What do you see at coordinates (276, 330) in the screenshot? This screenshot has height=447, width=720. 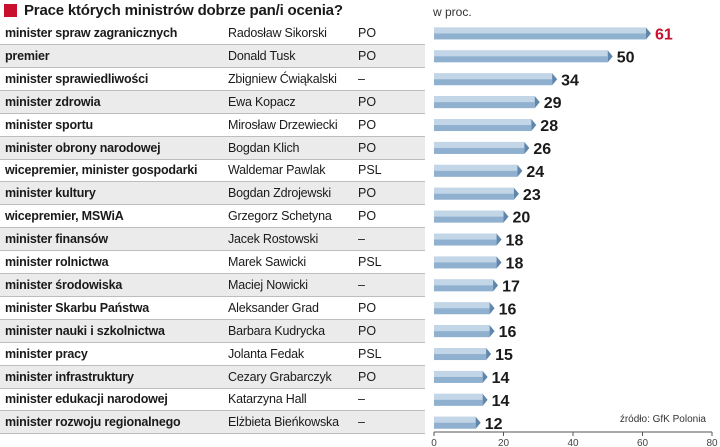 I see `row-person: Barbara Kudrycka` at bounding box center [276, 330].